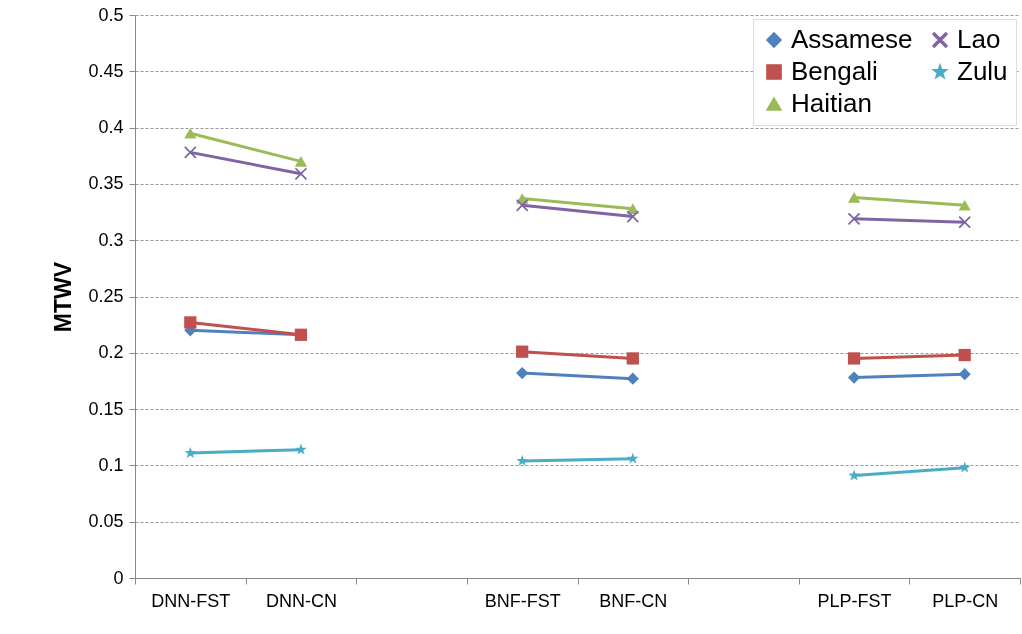  What do you see at coordinates (106, 521) in the screenshot?
I see `y-tick-label: 0.05` at bounding box center [106, 521].